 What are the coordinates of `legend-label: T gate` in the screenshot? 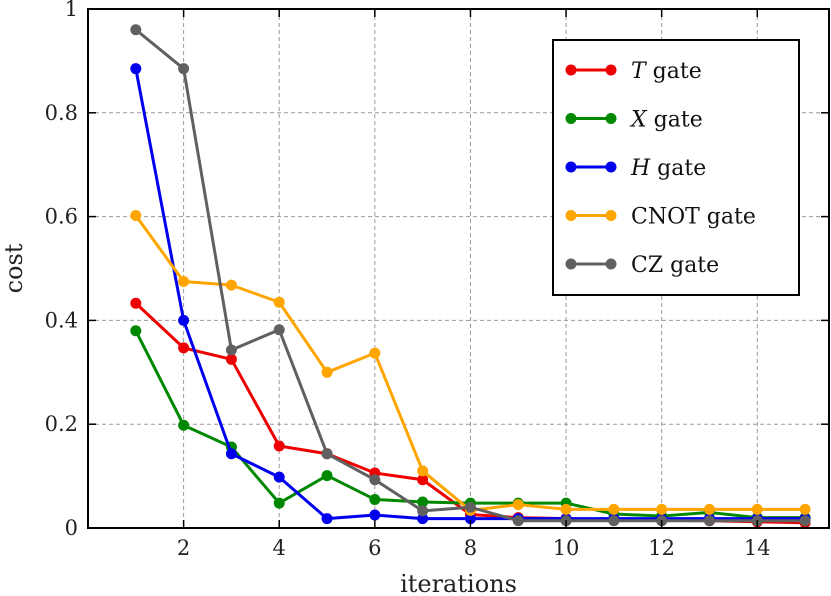 It's located at (666, 71).